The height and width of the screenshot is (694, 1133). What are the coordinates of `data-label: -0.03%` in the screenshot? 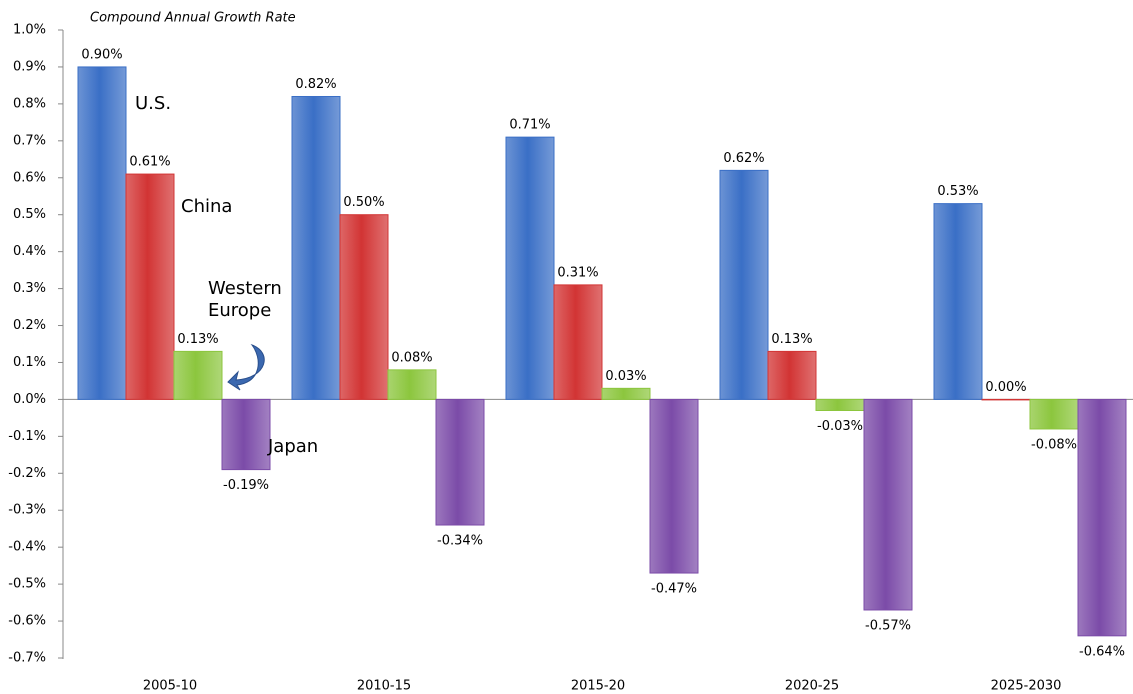 It's located at (840, 426).